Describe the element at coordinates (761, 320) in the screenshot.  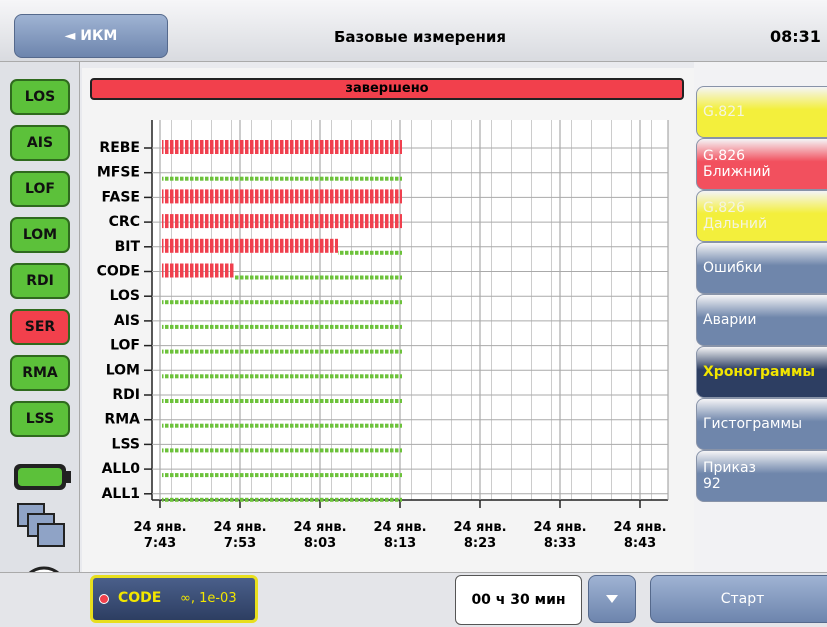
I see `tab: Аварии` at that location.